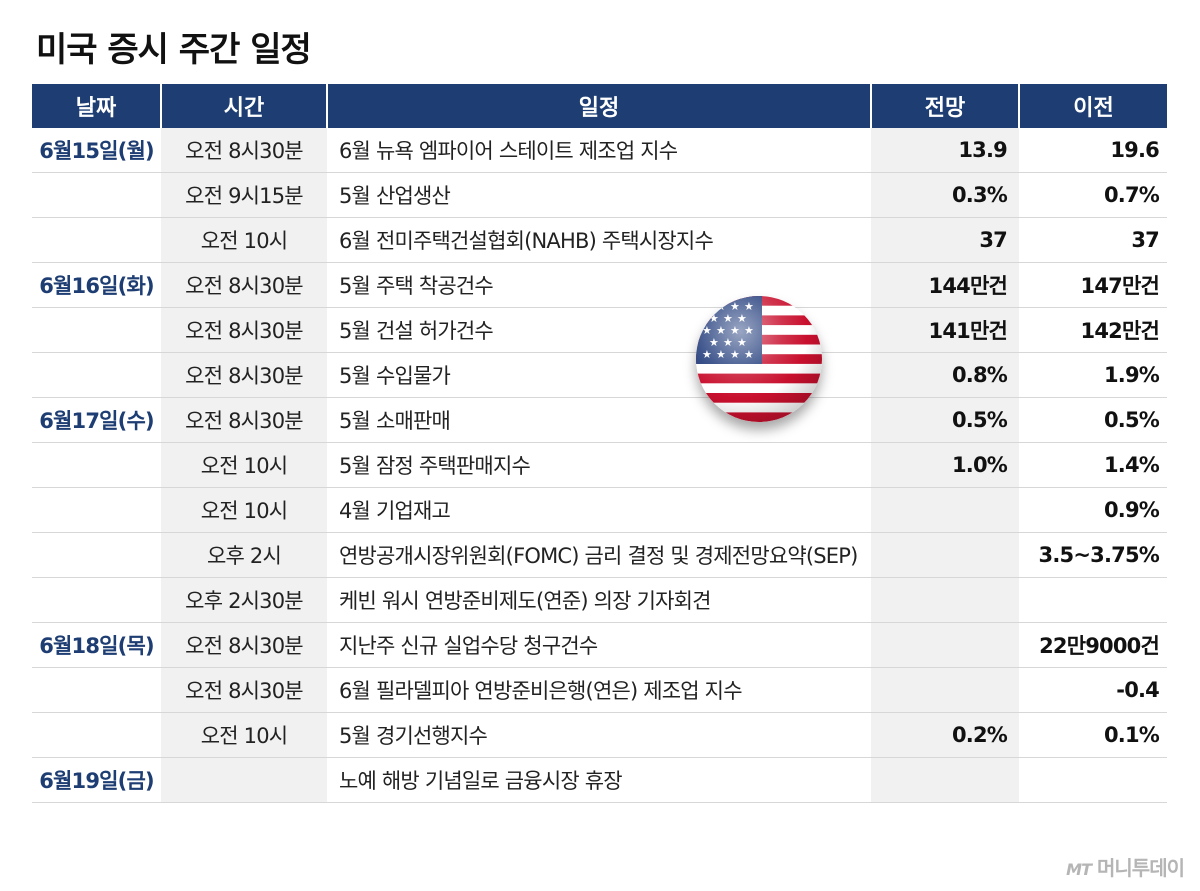 This screenshot has width=1200, height=891. What do you see at coordinates (1093, 420) in the screenshot?
I see `previous-cell: 0.5%` at bounding box center [1093, 420].